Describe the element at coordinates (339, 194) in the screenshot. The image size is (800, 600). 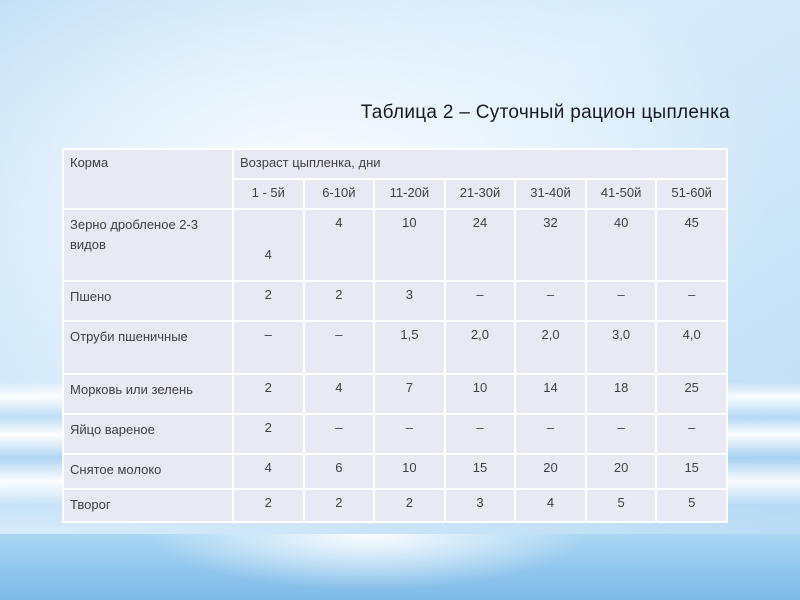
I see `age-column-header: 6-10й` at that location.